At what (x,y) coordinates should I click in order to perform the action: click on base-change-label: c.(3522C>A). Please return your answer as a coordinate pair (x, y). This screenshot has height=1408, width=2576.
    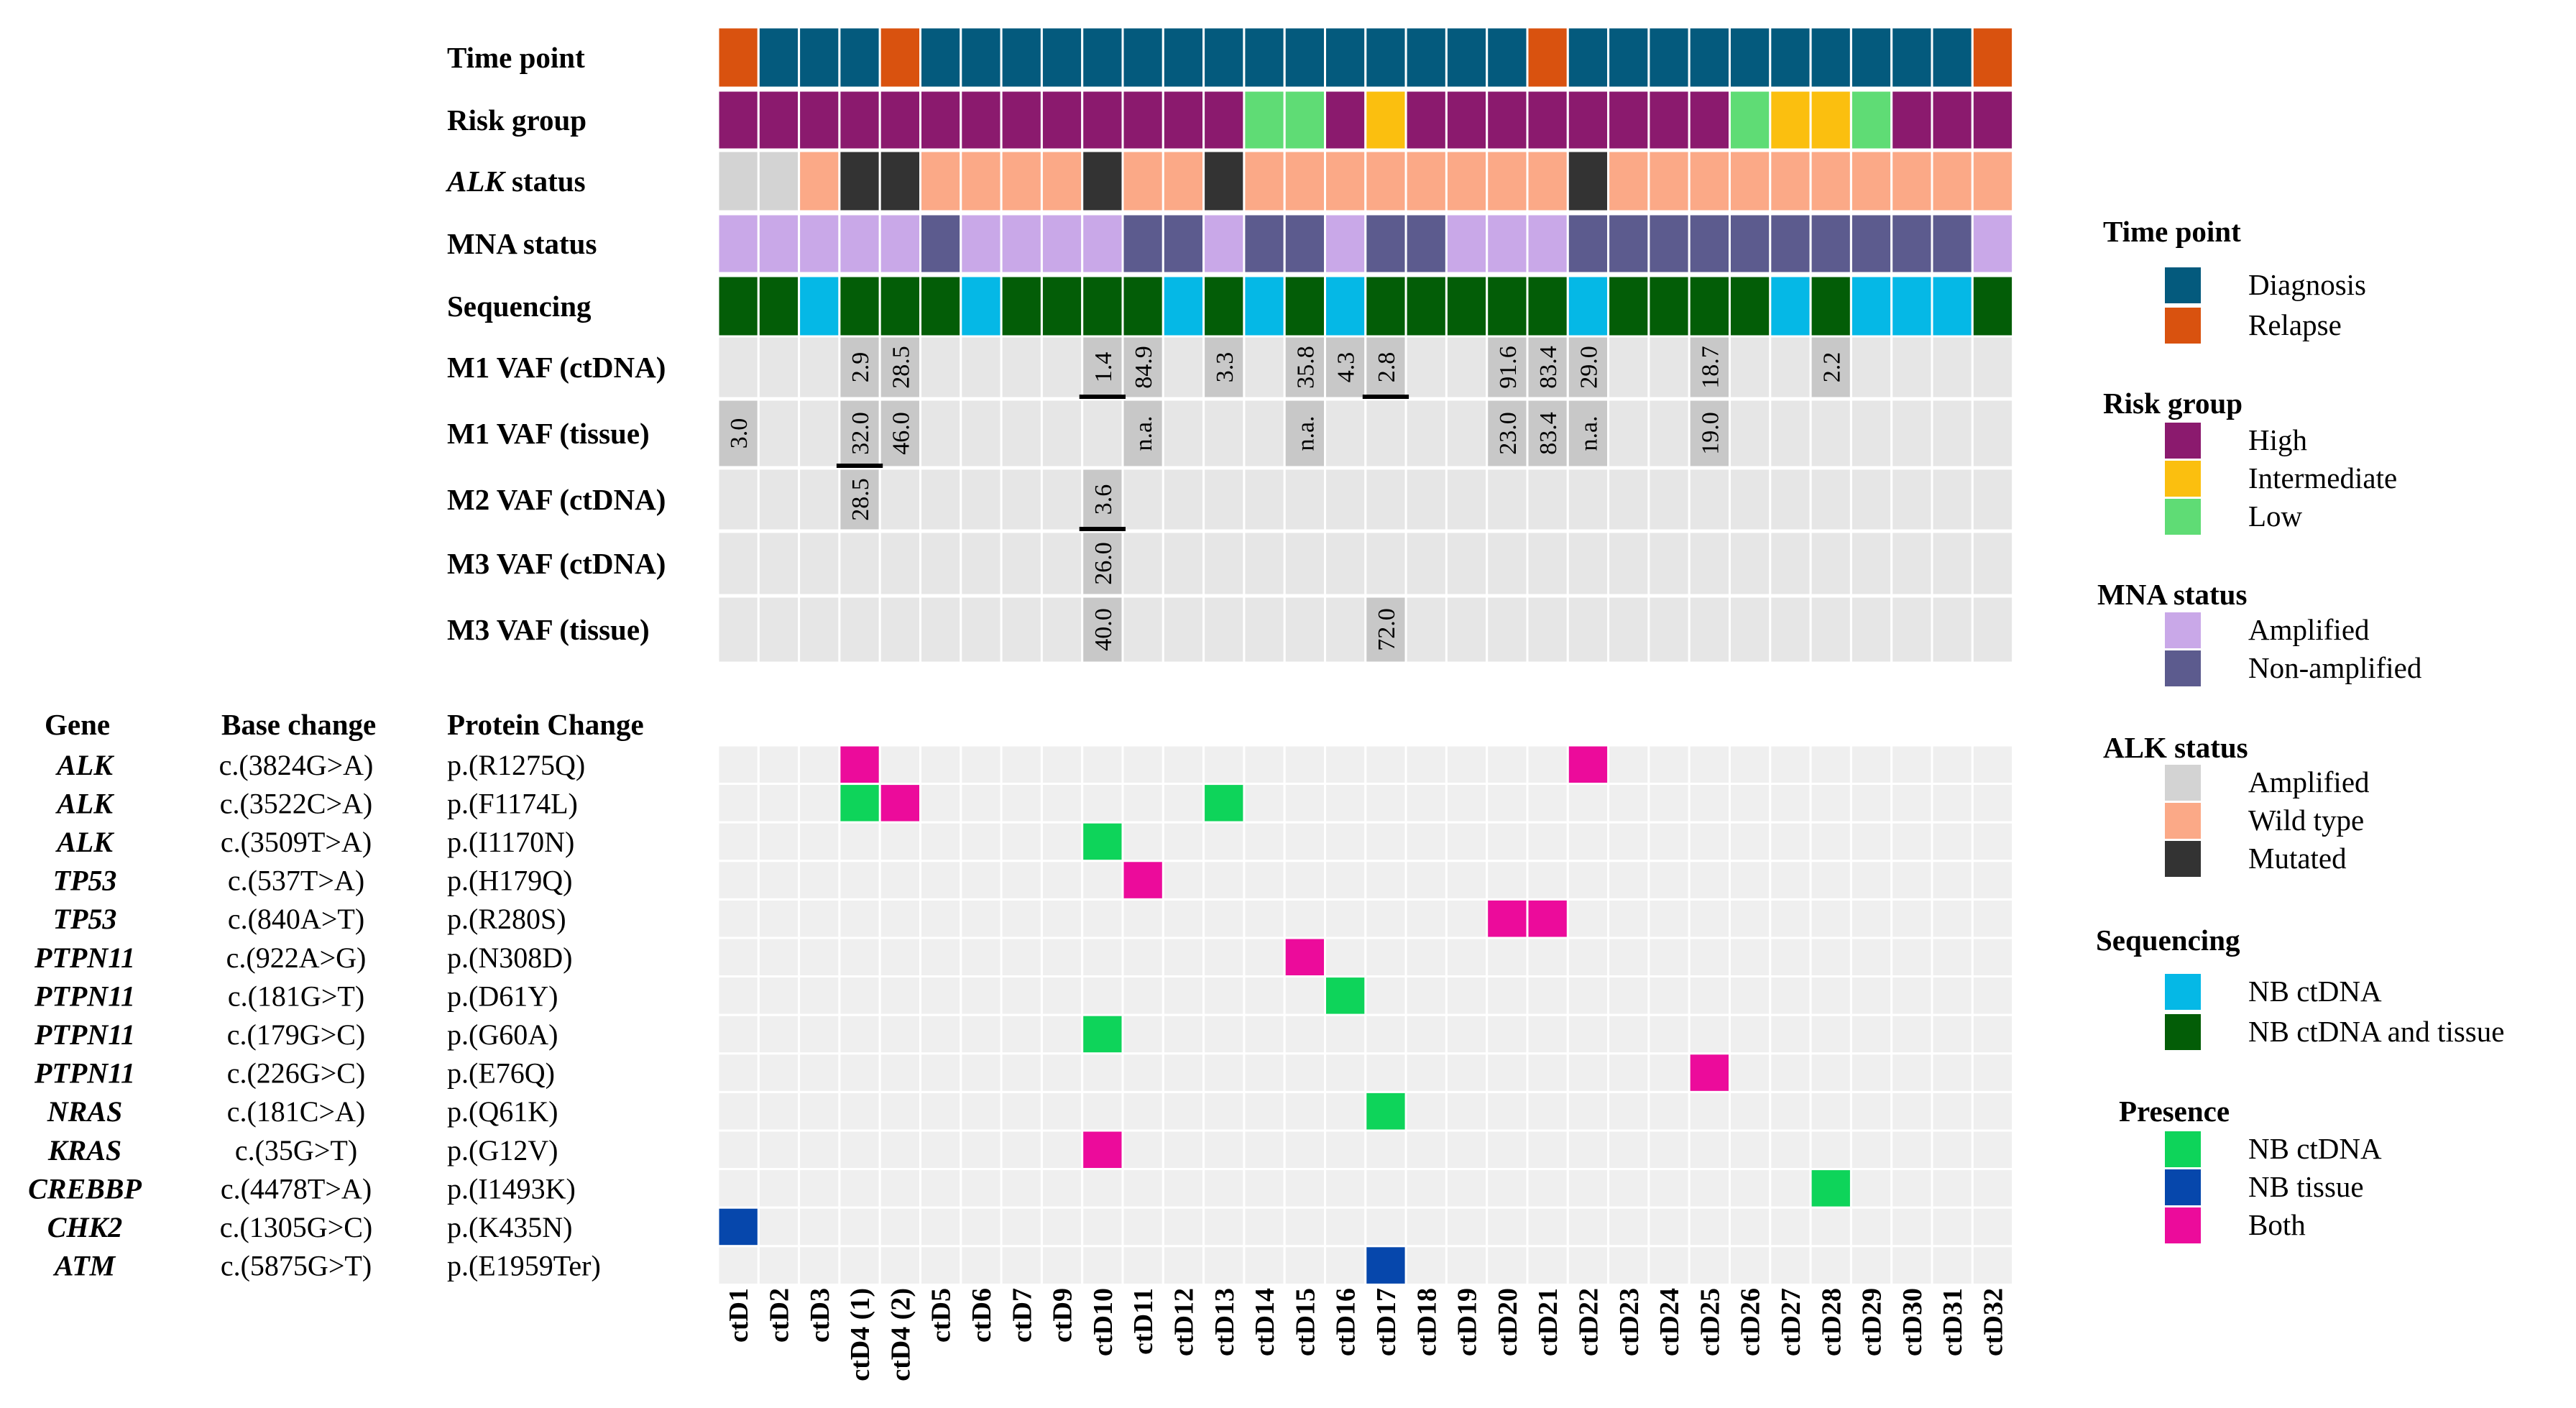
    Looking at the image, I should click on (296, 803).